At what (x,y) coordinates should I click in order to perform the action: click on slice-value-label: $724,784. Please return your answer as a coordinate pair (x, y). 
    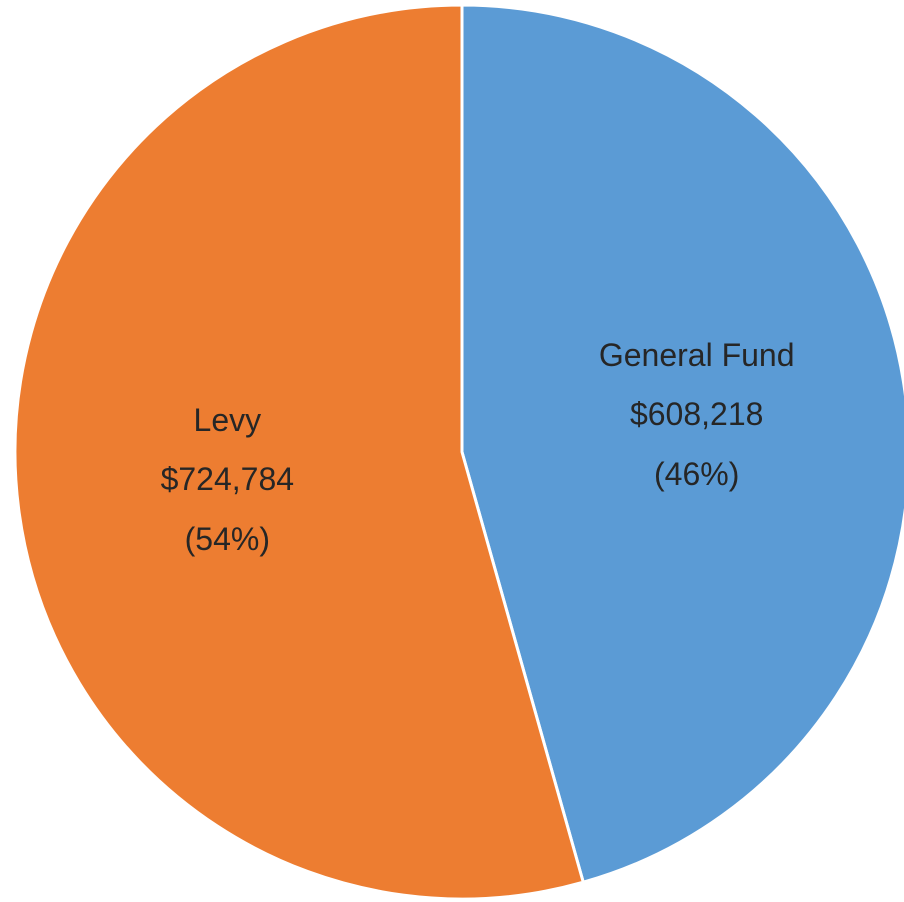
    Looking at the image, I should click on (227, 479).